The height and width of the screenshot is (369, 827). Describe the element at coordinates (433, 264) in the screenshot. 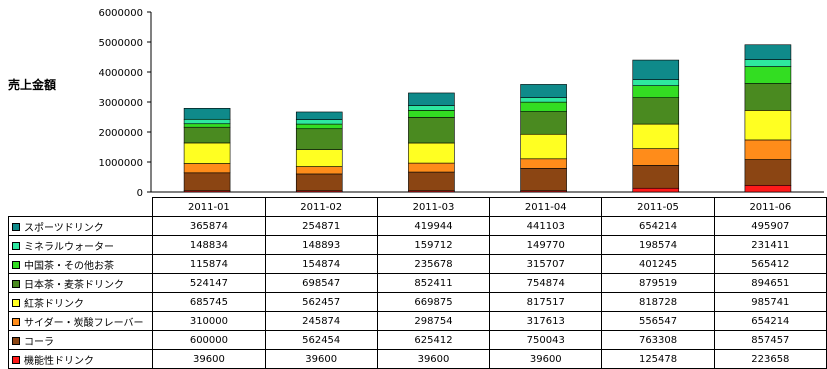

I see `table-cell: 235678` at that location.